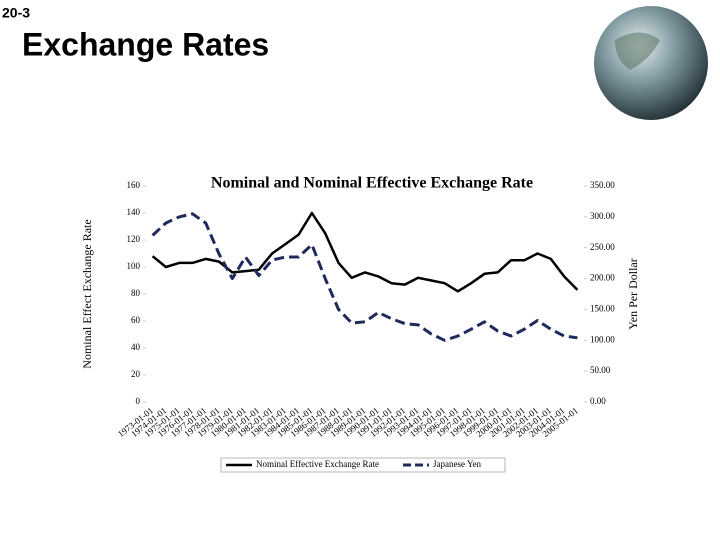 The image size is (720, 540). Describe the element at coordinates (600, 370) in the screenshot. I see `y2-tick-label: 50.00` at that location.